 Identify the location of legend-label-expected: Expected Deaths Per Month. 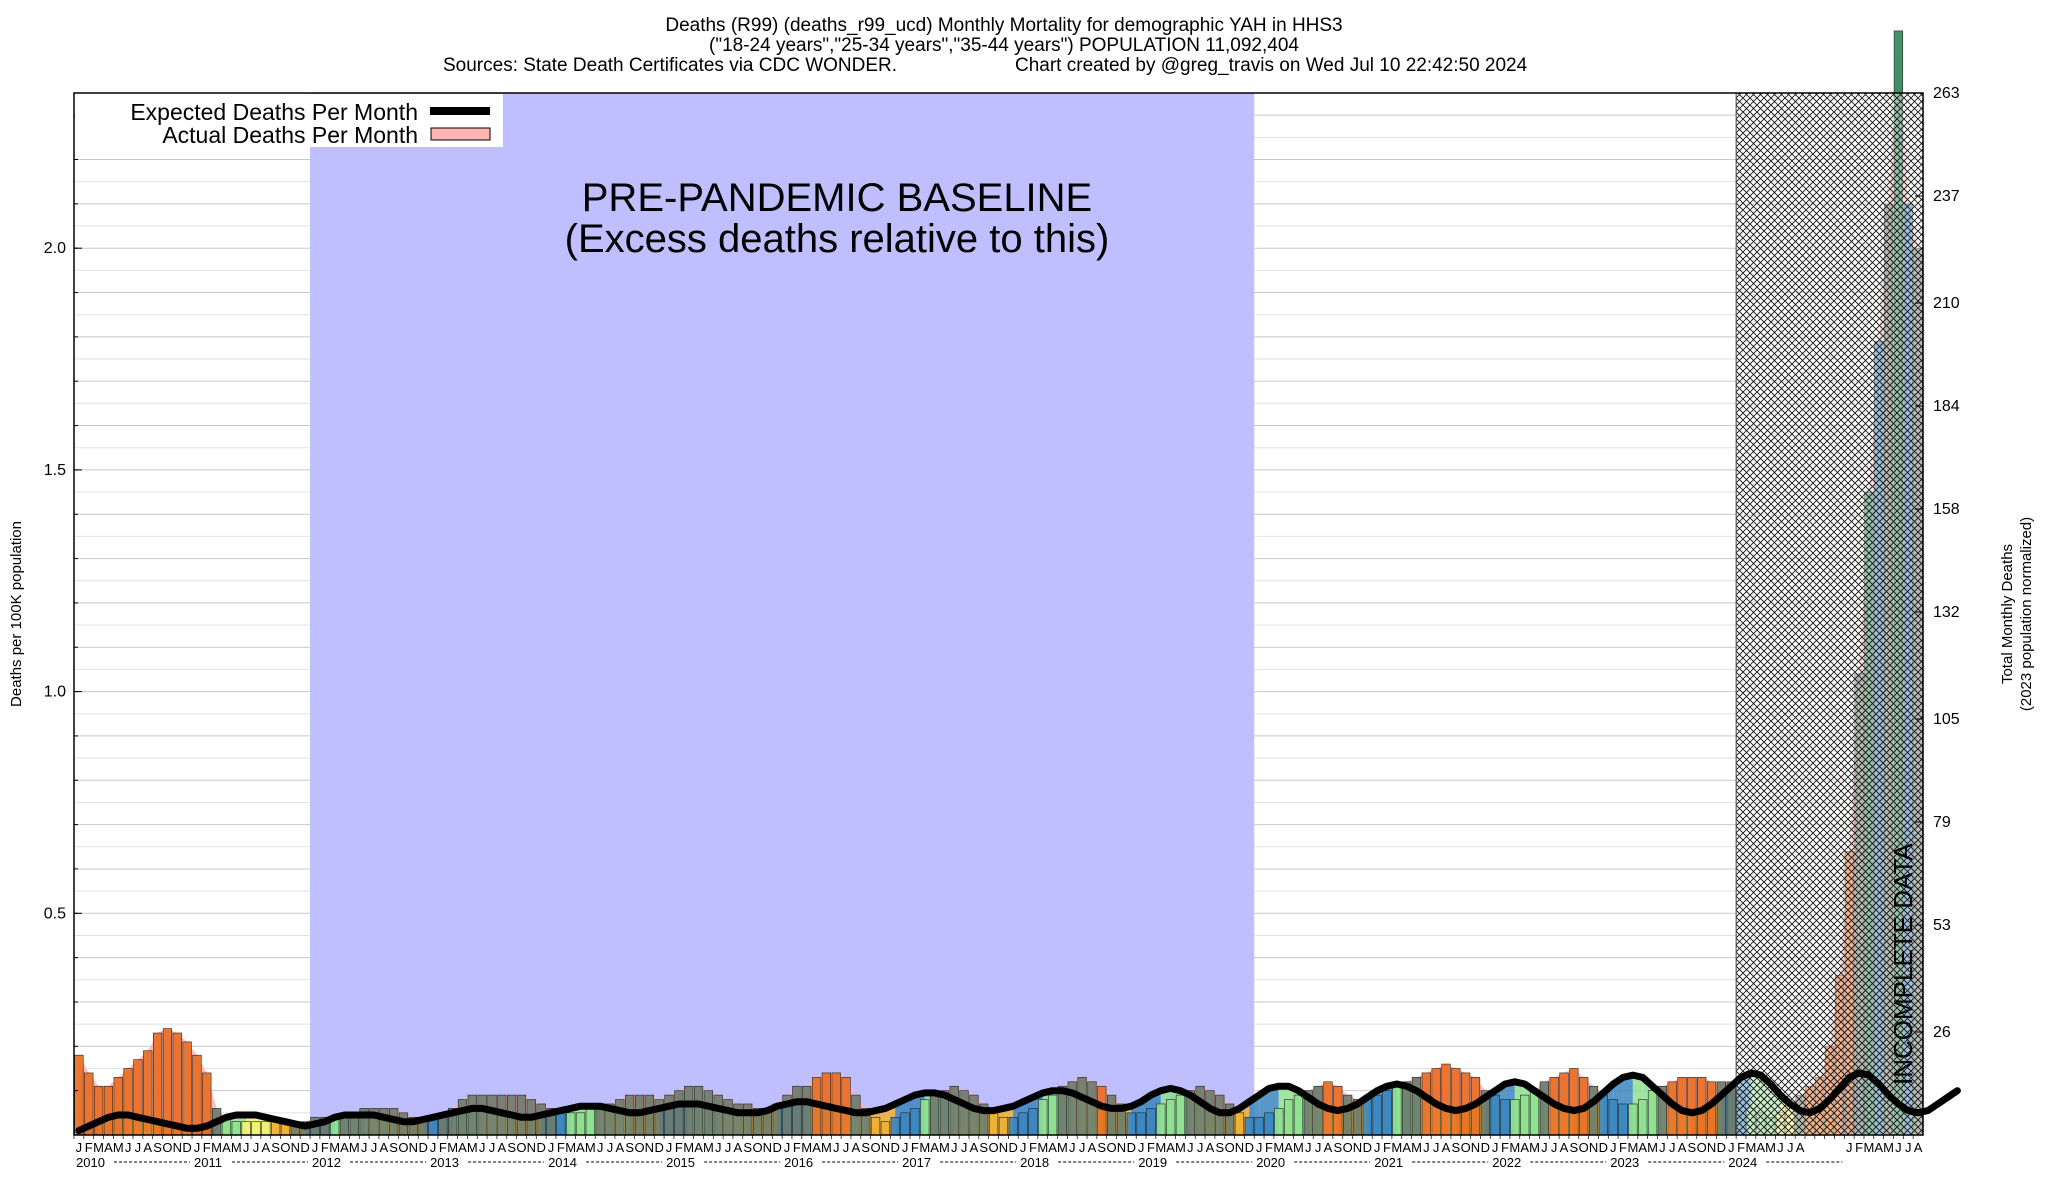
(274, 112).